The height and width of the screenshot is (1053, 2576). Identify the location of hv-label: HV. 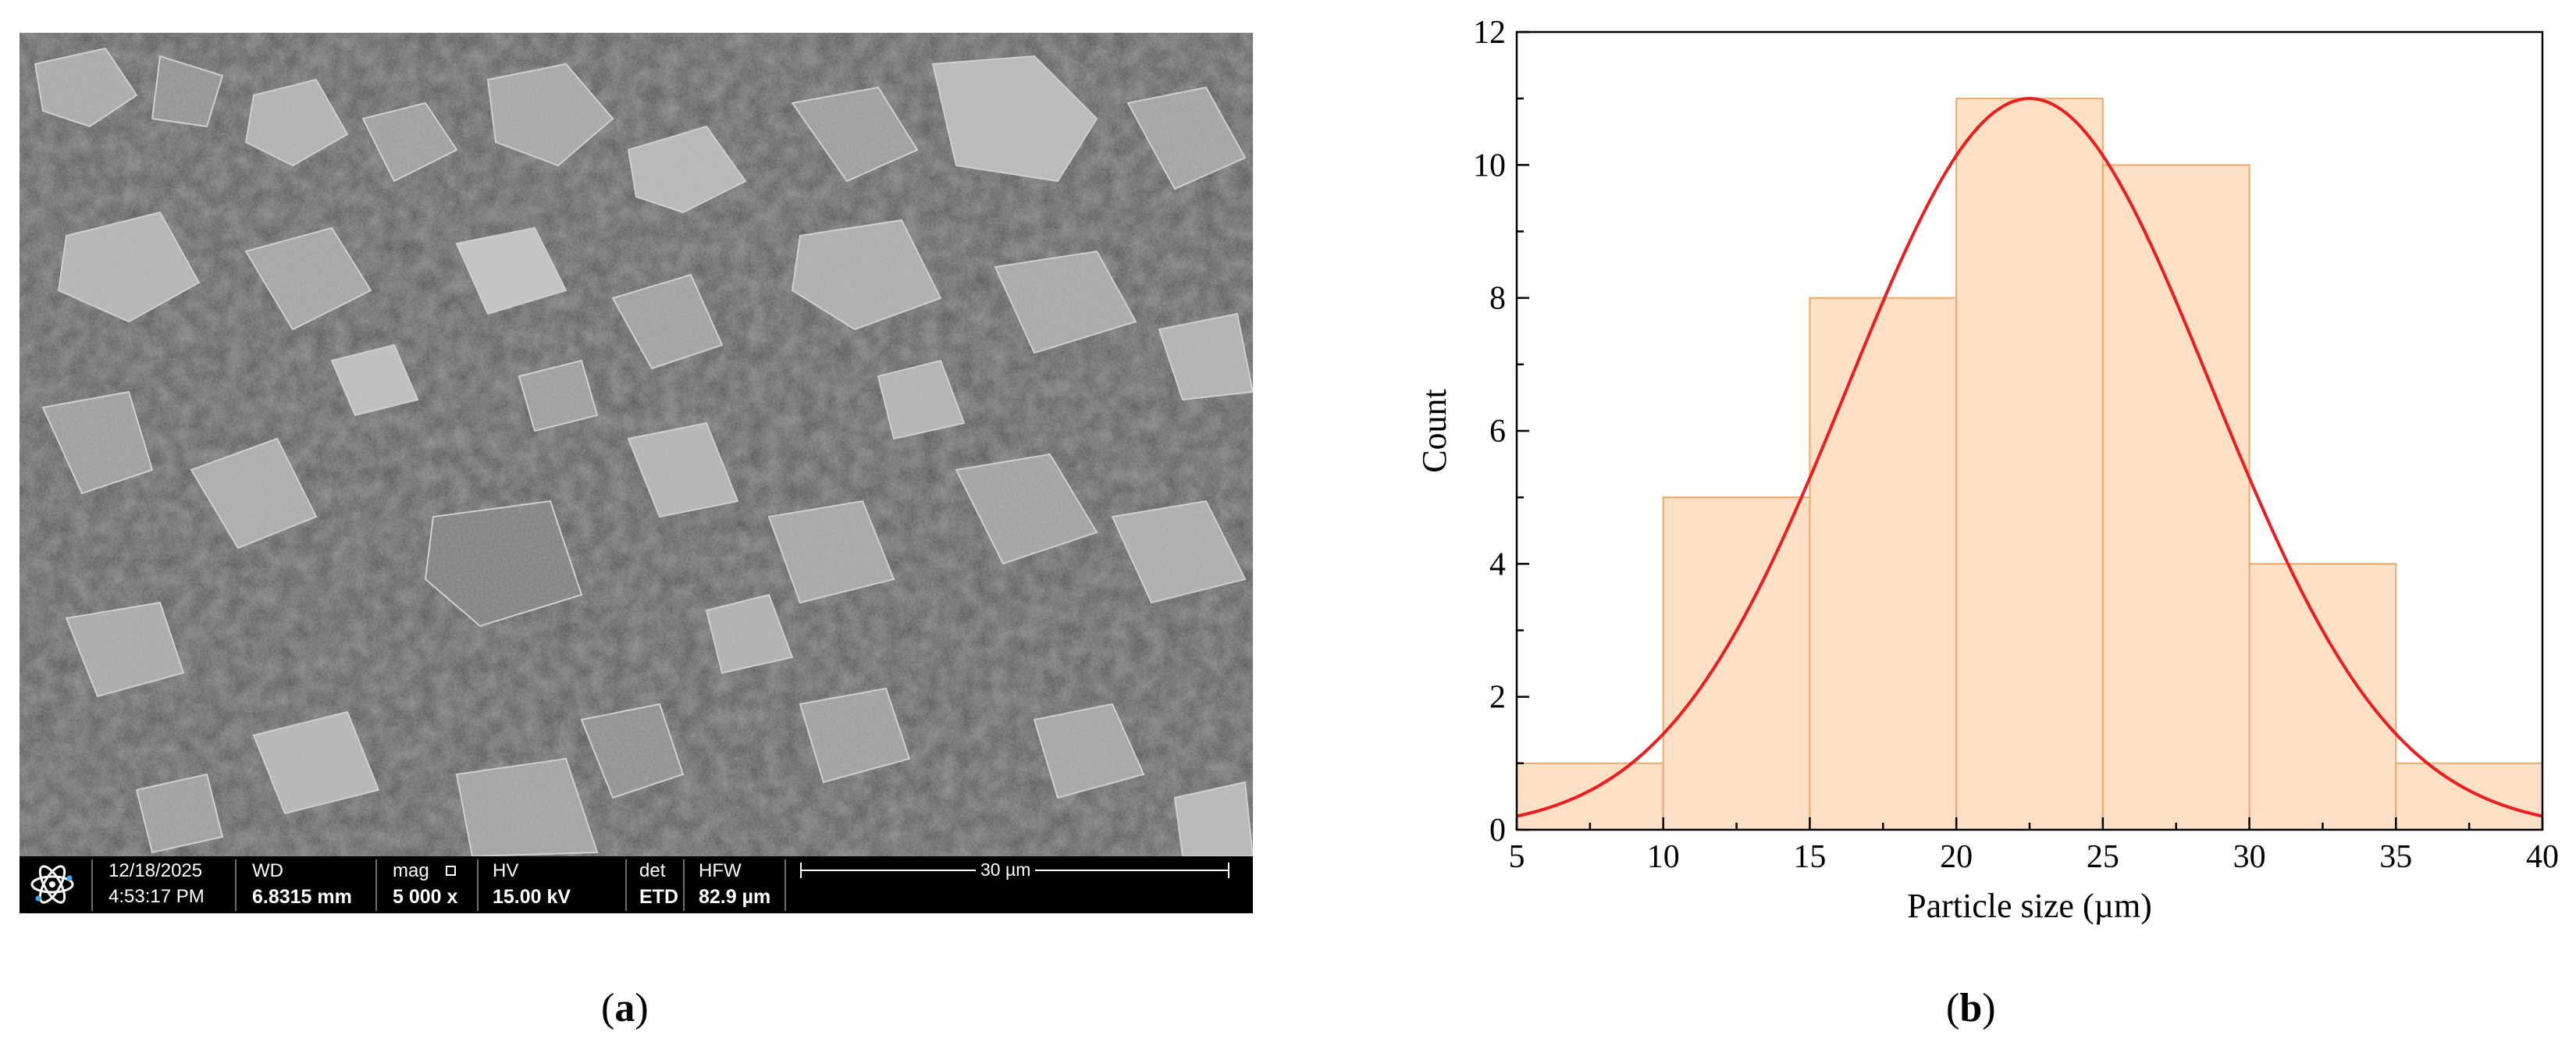
(506, 871).